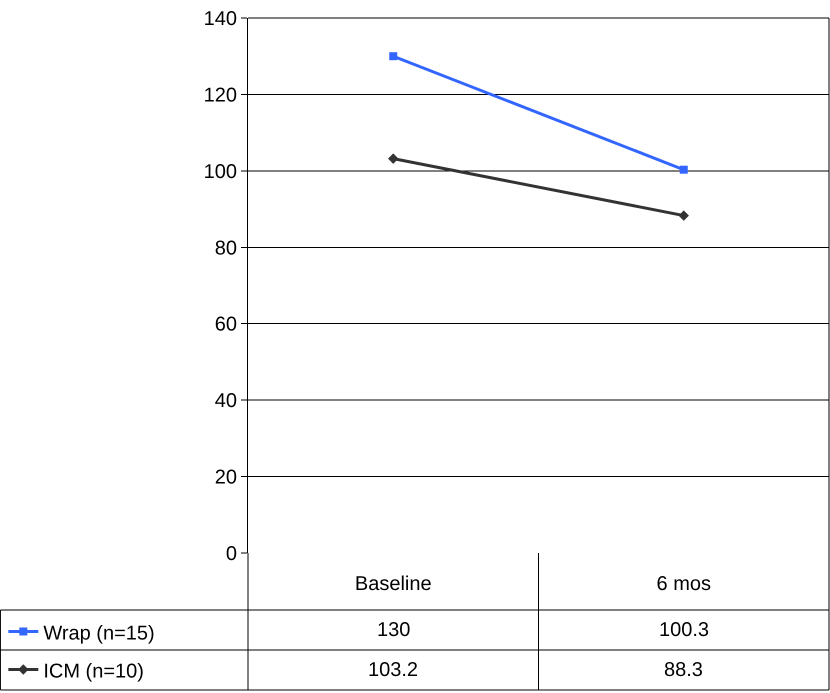 This screenshot has width=830, height=693. What do you see at coordinates (93, 671) in the screenshot?
I see `legend-label: ICM (n=10)` at bounding box center [93, 671].